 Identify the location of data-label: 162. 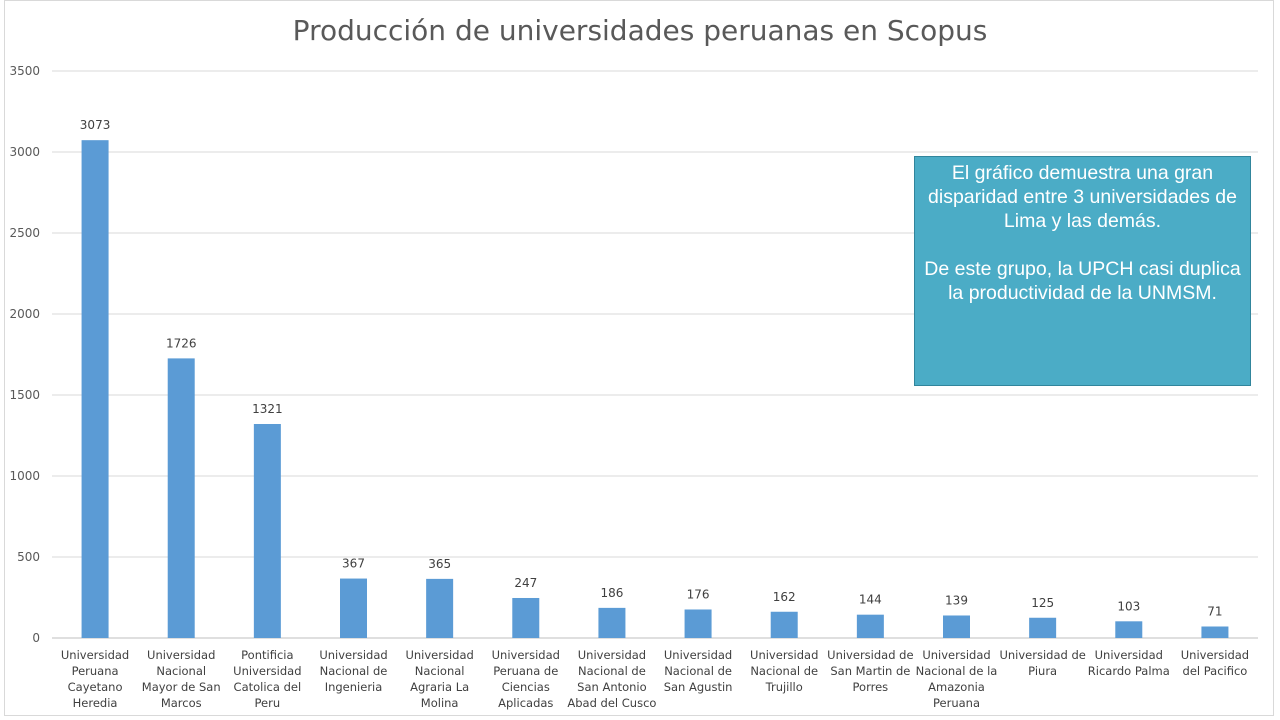
(784, 597).